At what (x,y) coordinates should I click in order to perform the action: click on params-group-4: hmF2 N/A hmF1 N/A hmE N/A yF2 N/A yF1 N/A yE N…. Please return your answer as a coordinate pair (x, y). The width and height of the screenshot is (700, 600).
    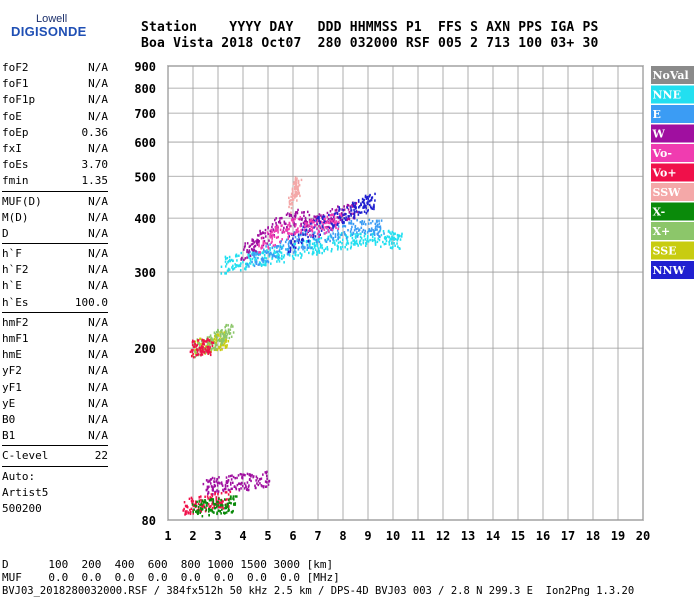
    Looking at the image, I should click on (55, 380).